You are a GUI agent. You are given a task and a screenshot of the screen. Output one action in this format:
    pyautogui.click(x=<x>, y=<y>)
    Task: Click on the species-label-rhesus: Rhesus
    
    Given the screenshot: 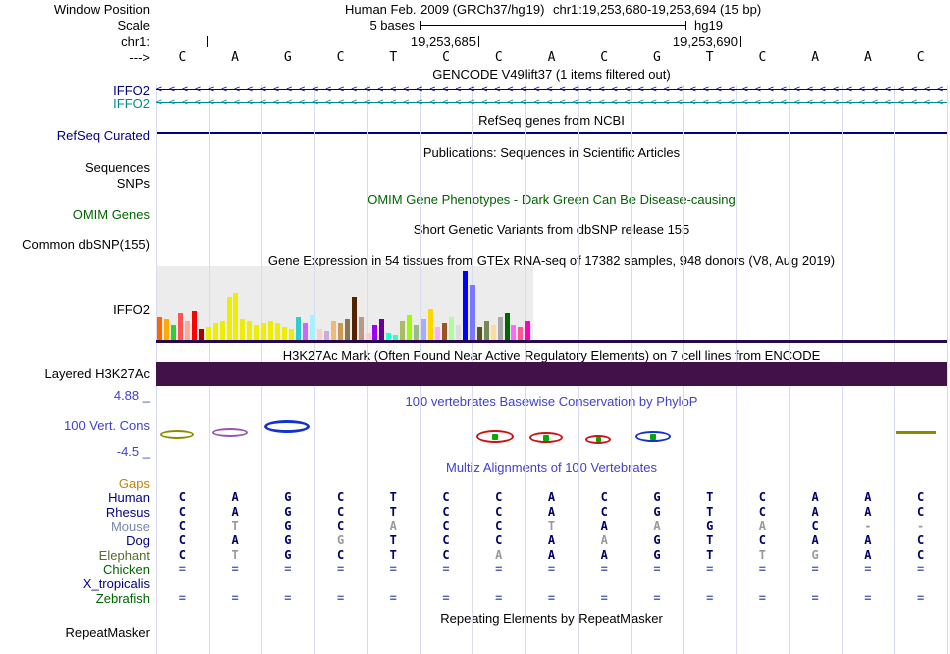 What is the action you would take?
    pyautogui.click(x=127, y=512)
    